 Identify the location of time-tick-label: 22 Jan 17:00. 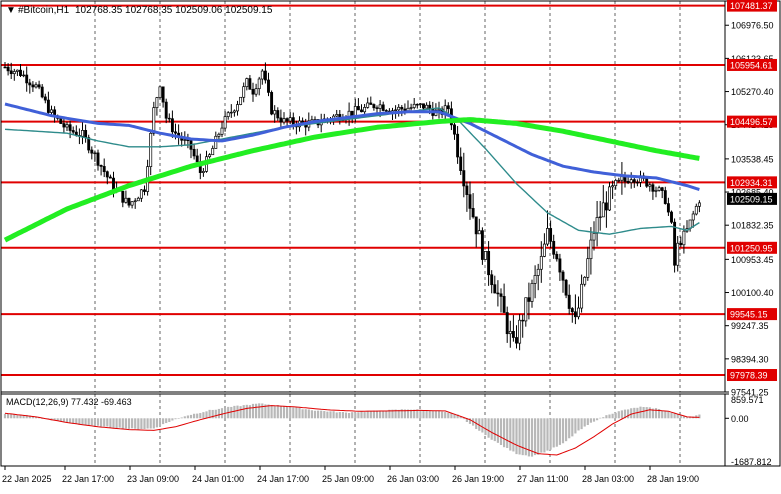
(88, 479).